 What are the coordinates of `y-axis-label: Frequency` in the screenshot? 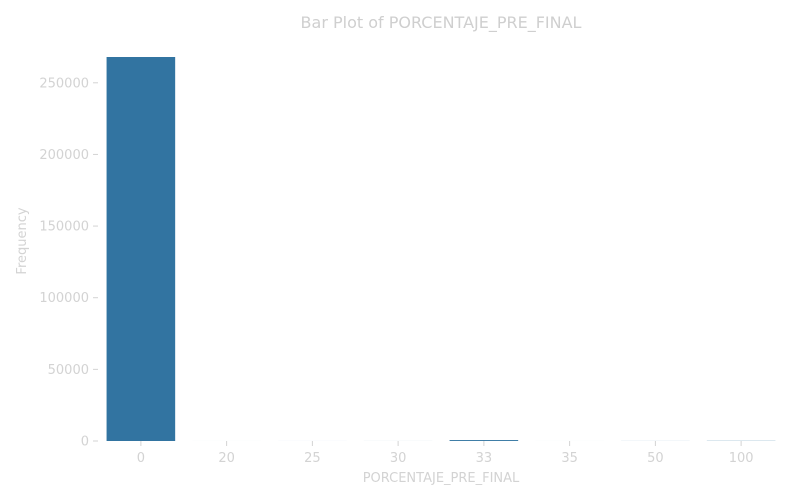 It's located at (22, 240).